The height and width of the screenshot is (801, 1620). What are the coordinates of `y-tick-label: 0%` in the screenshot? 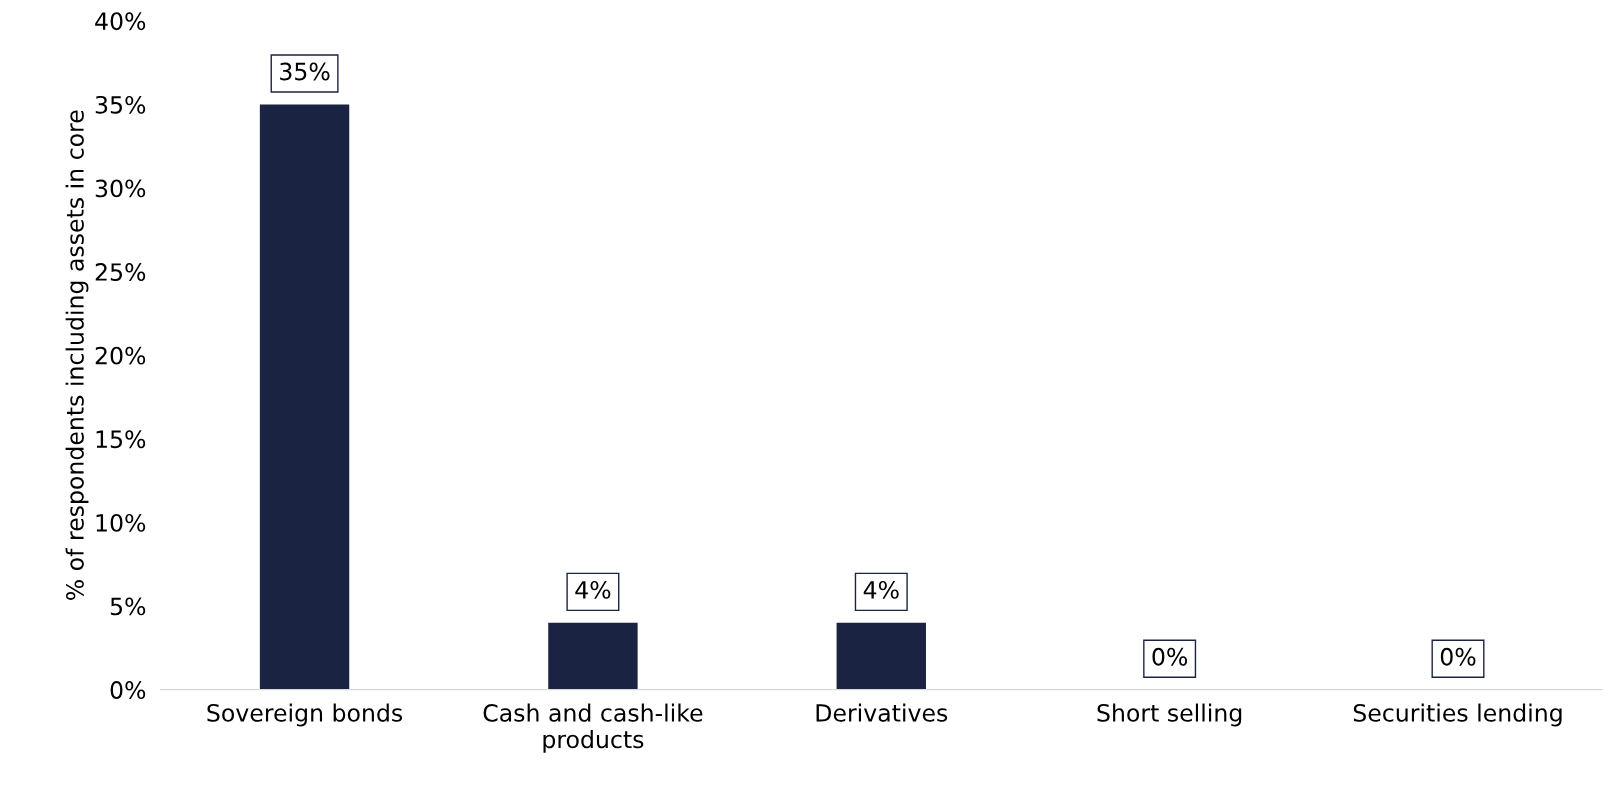 It's located at (128, 690).